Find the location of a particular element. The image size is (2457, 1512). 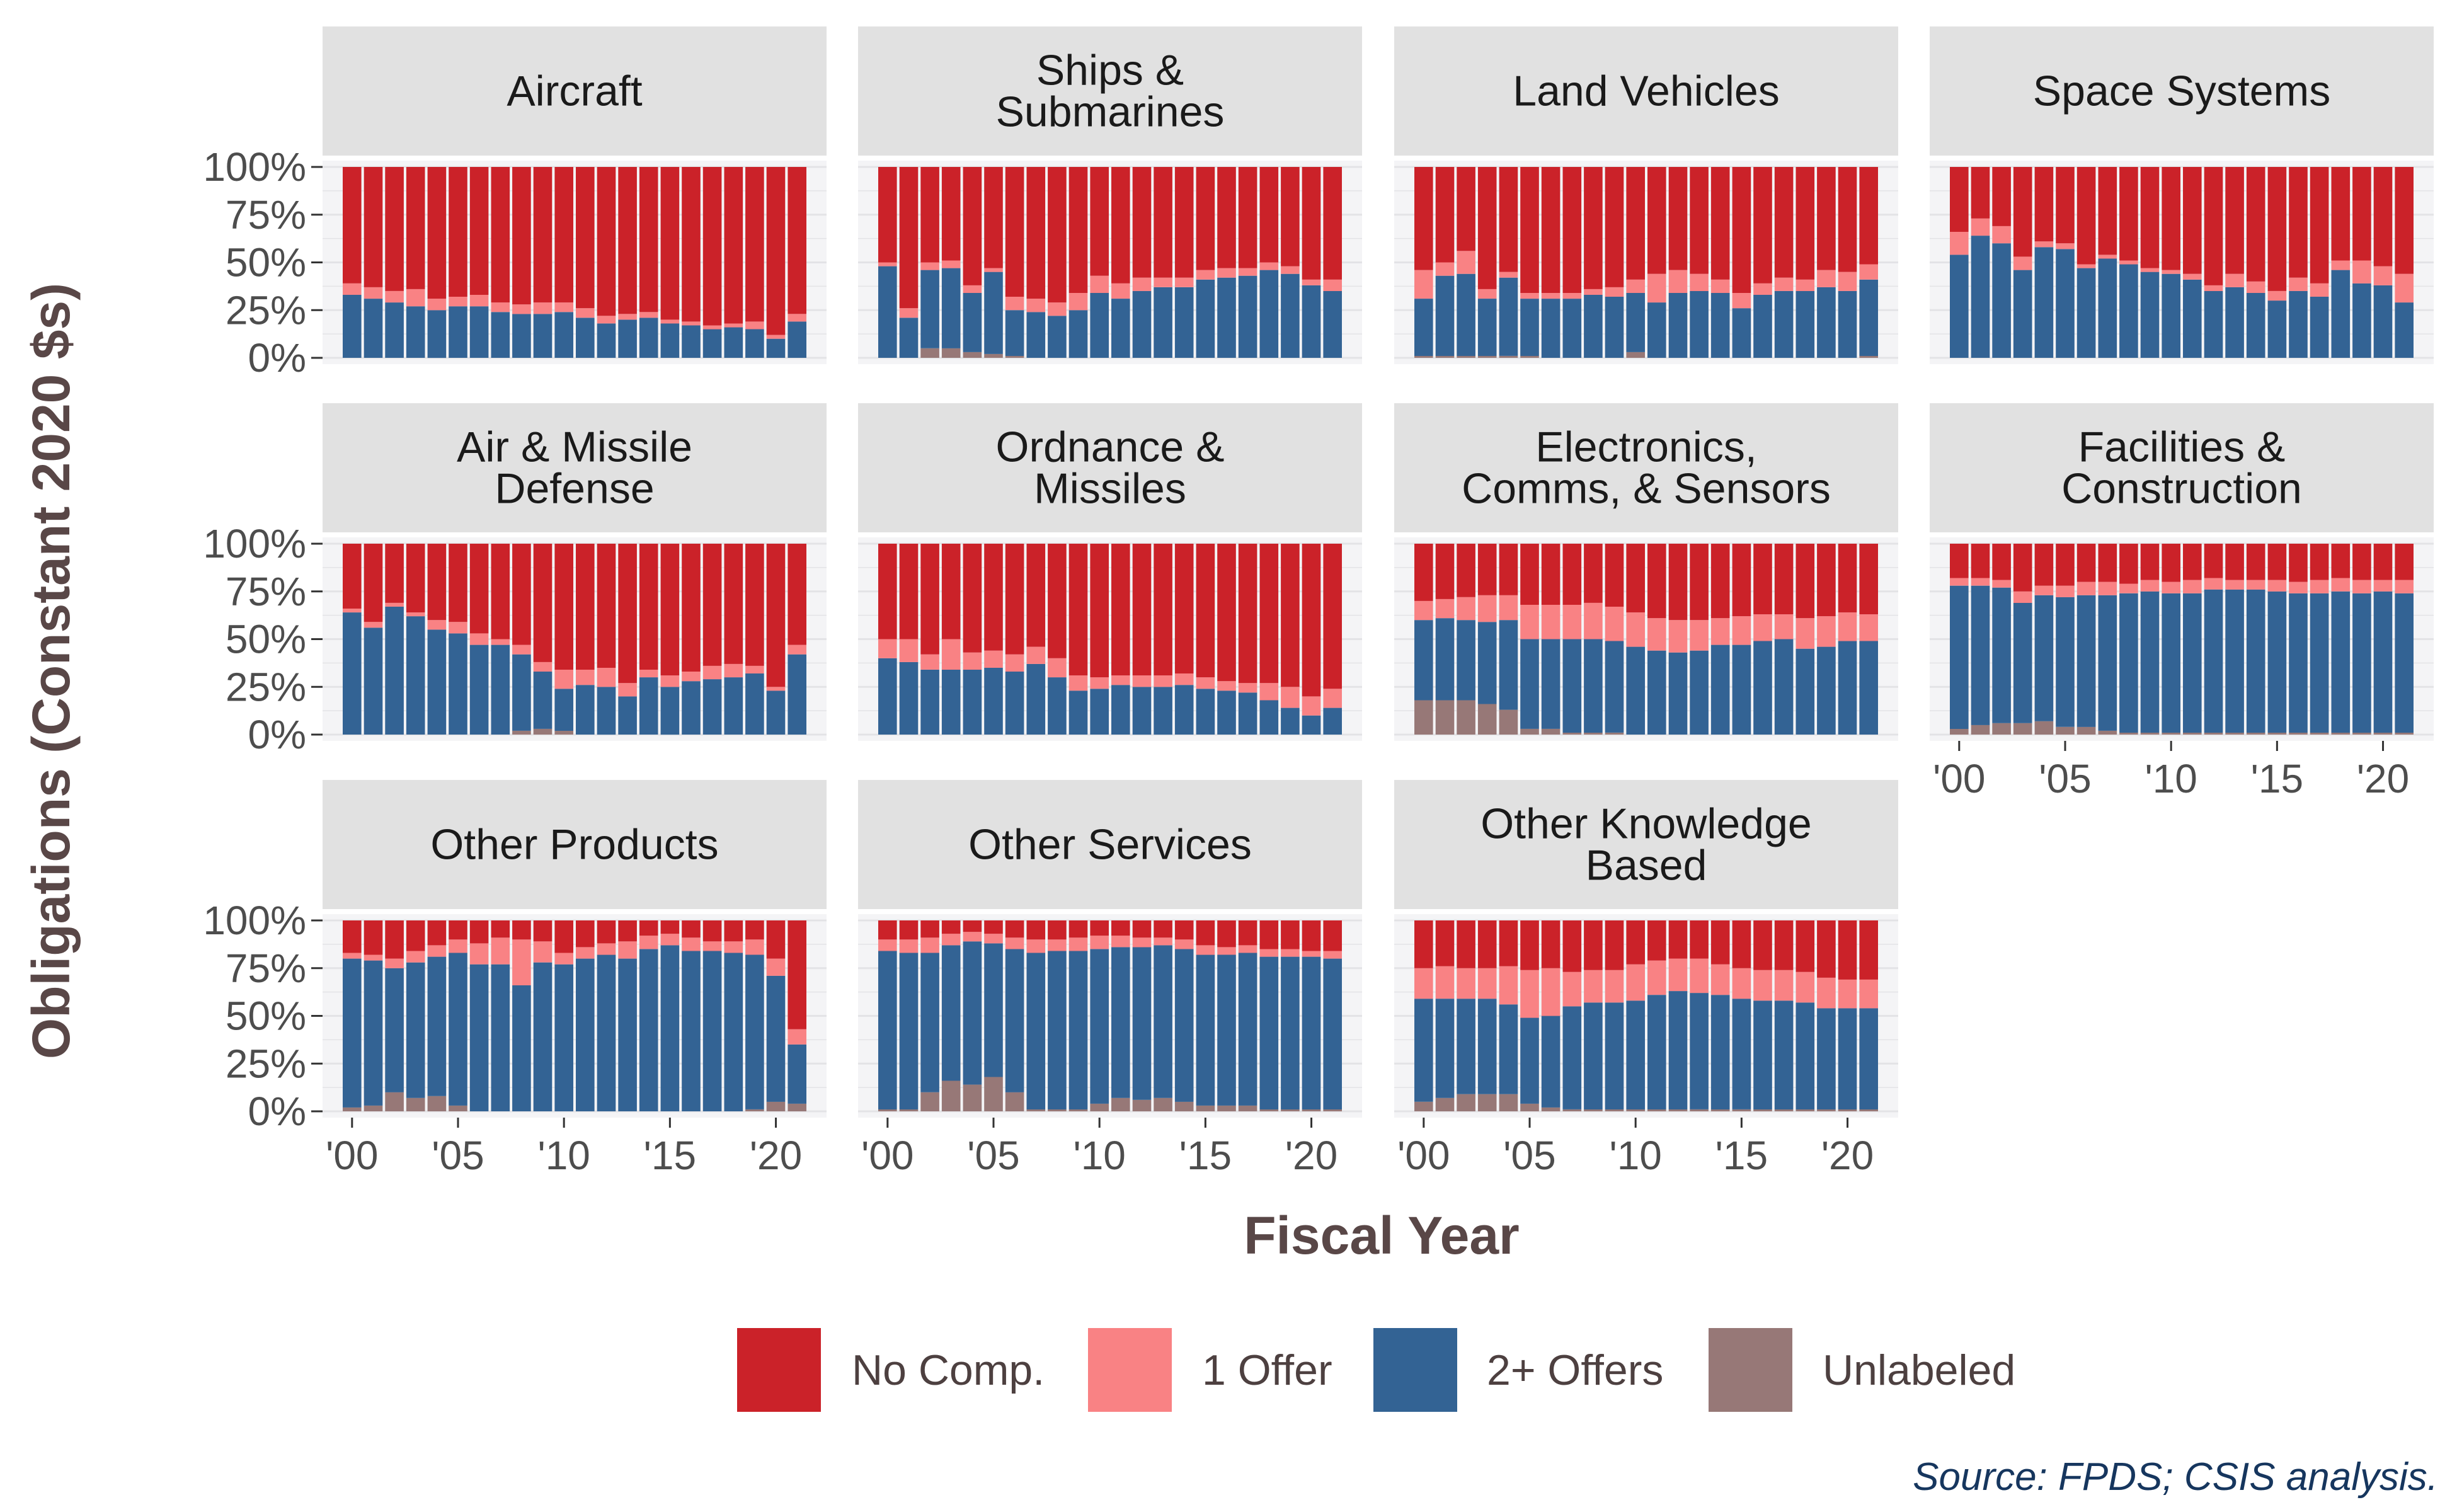

facet-title: Aircraft is located at coordinates (574, 91).